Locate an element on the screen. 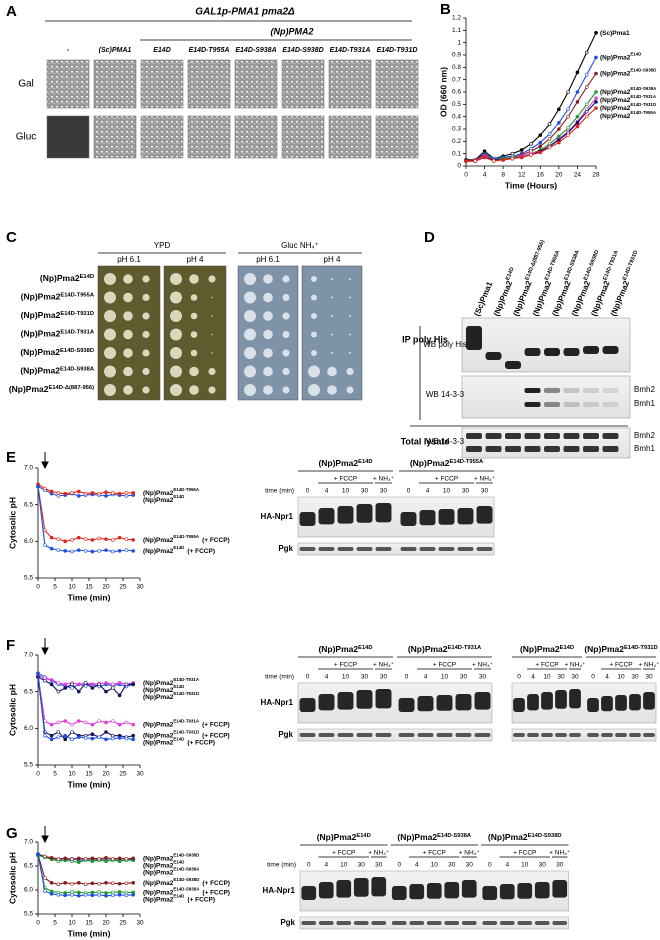 Image resolution: width=660 pixels, height=940 pixels. legend-entry: (Np)Pma2E14D is located at coordinates (163, 499).